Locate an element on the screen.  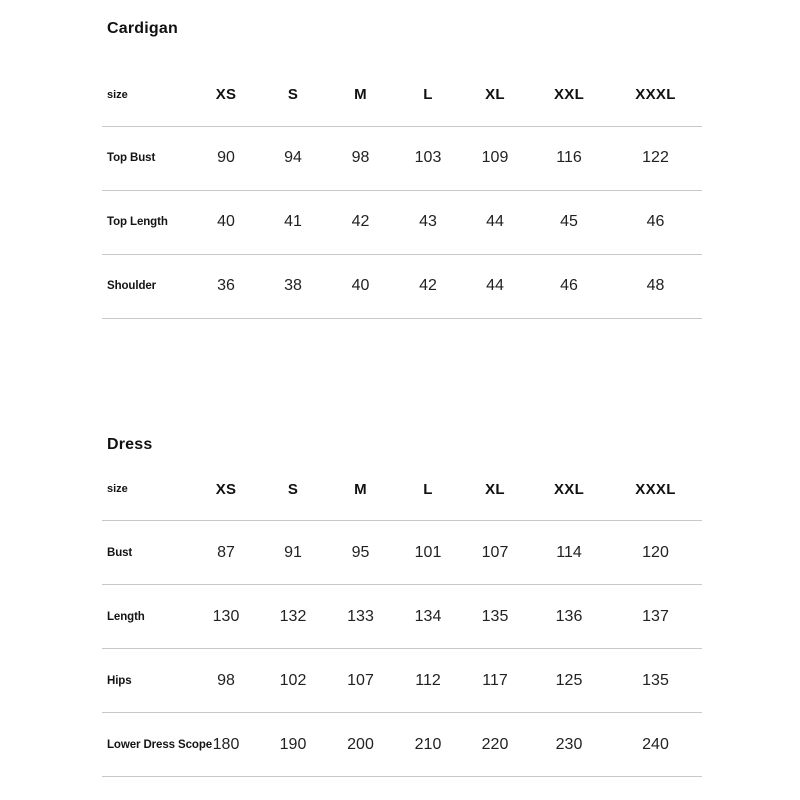
measurement-value: 230 is located at coordinates (569, 744).